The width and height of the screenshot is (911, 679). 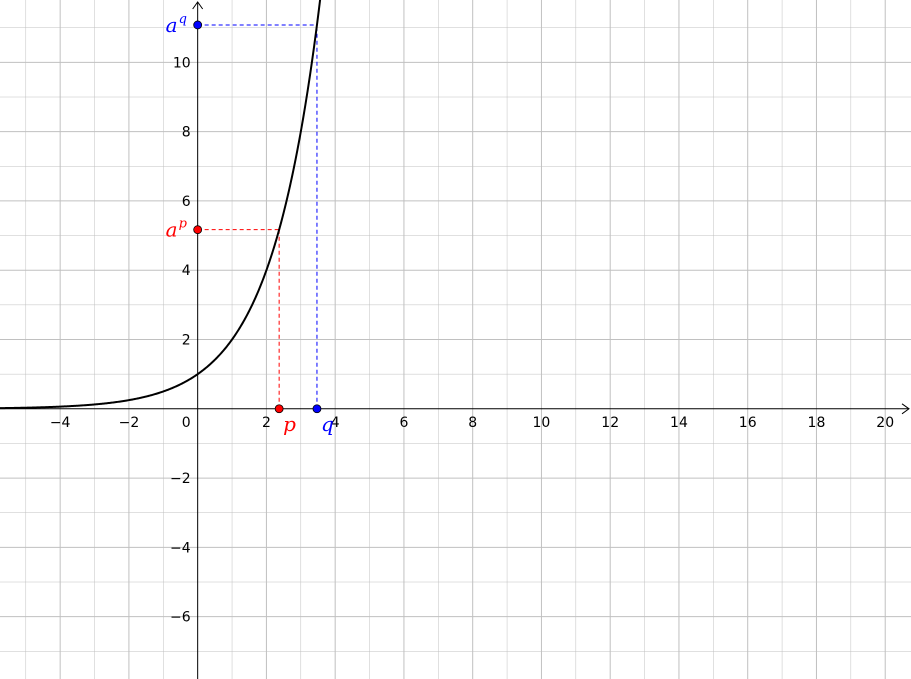 I want to click on y-axis-arrow, so click(x=198, y=5).